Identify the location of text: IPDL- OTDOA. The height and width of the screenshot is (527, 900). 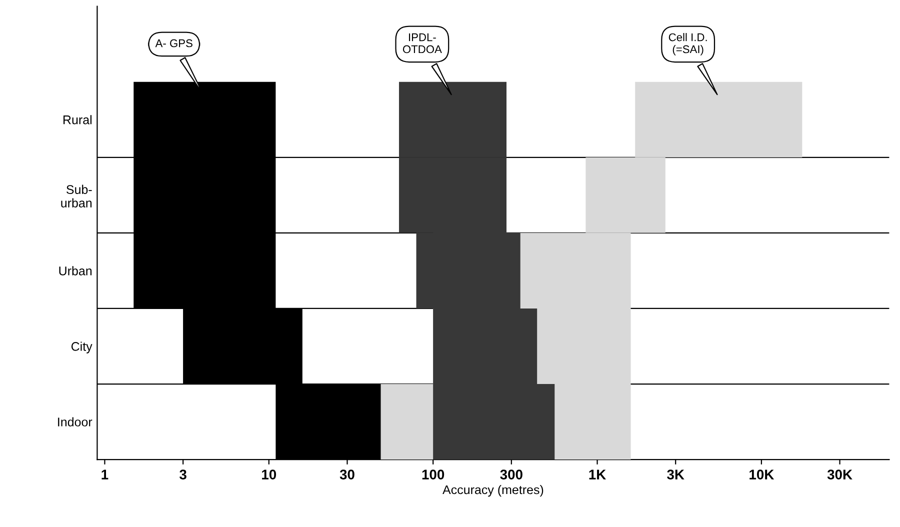
(422, 43).